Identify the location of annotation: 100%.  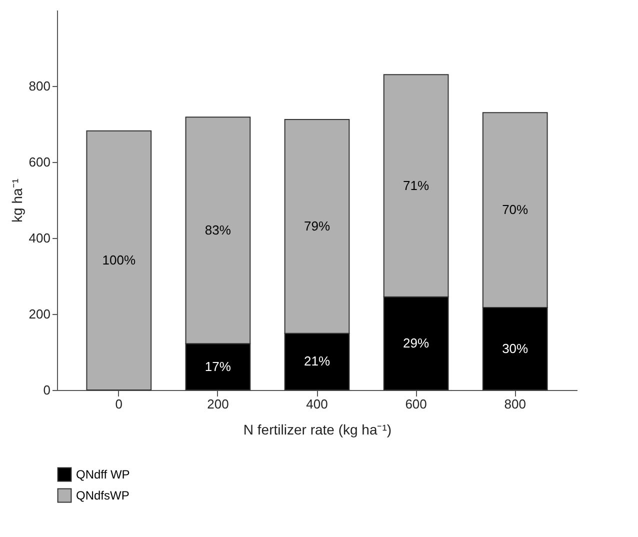
(119, 260).